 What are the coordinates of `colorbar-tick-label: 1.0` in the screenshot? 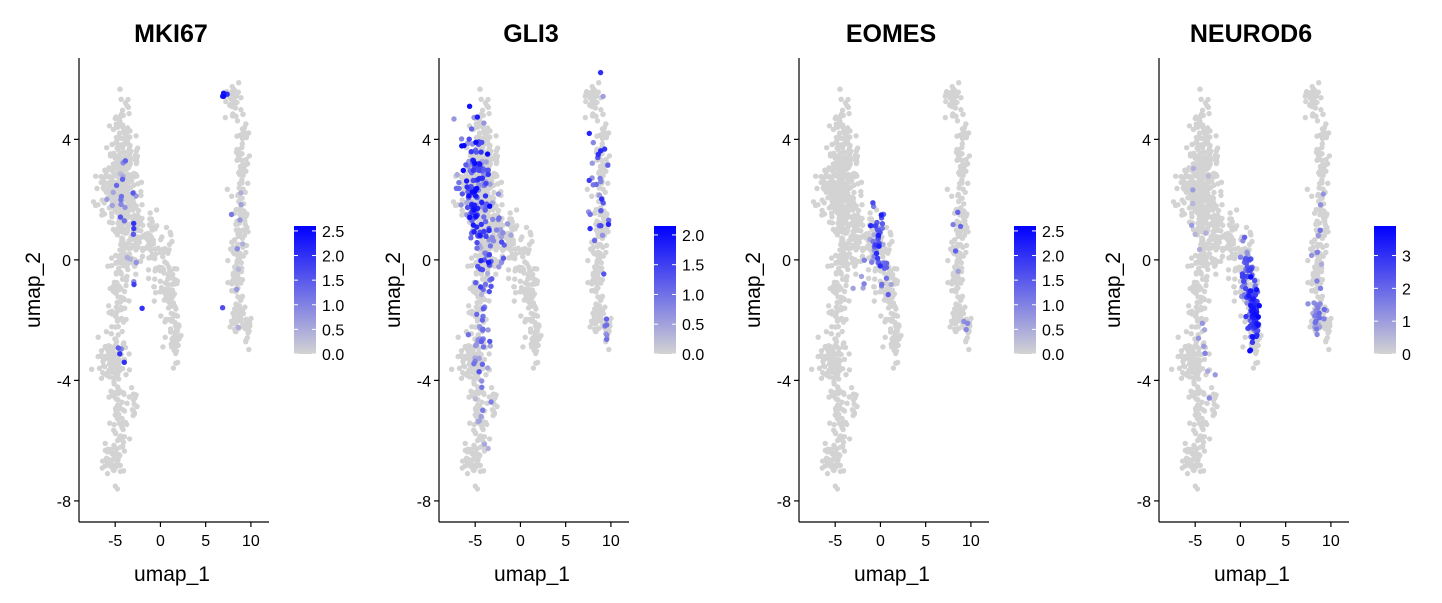 It's located at (1053, 306).